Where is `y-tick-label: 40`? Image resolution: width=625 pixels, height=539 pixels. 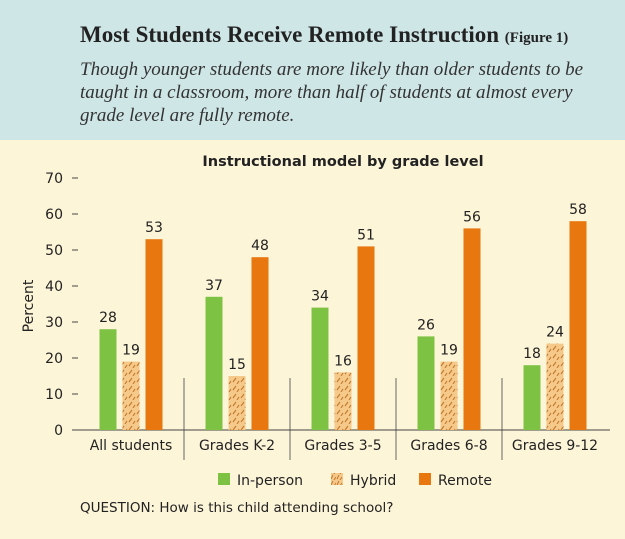 y-tick-label: 40 is located at coordinates (54, 287).